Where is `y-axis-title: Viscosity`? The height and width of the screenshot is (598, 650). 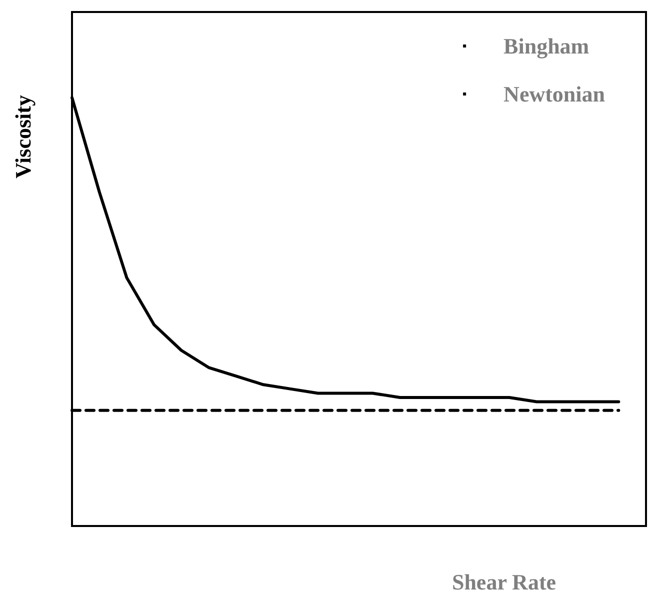
y-axis-title: Viscosity is located at coordinates (23, 136).